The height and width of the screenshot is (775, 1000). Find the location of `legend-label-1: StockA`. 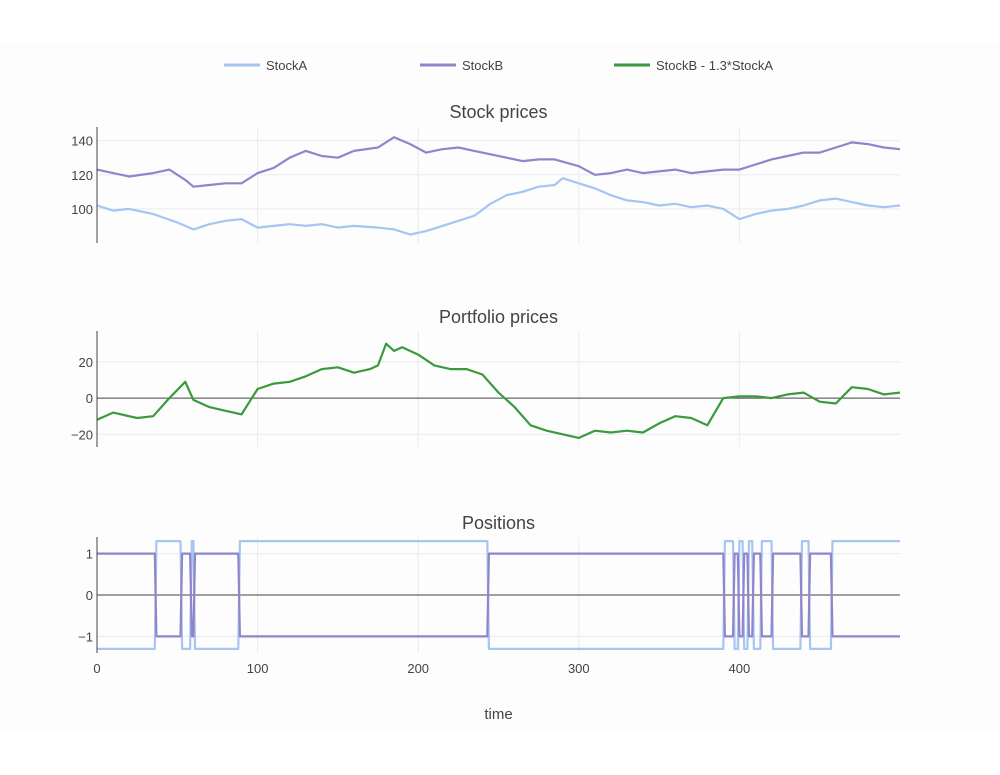

legend-label-1: StockA is located at coordinates (287, 65).